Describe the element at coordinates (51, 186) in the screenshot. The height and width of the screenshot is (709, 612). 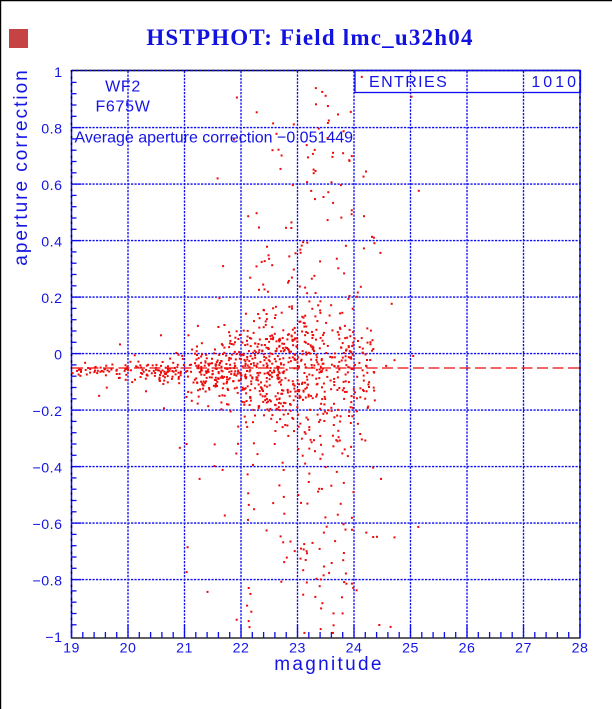
I see `svg-text: 0.6` at that location.